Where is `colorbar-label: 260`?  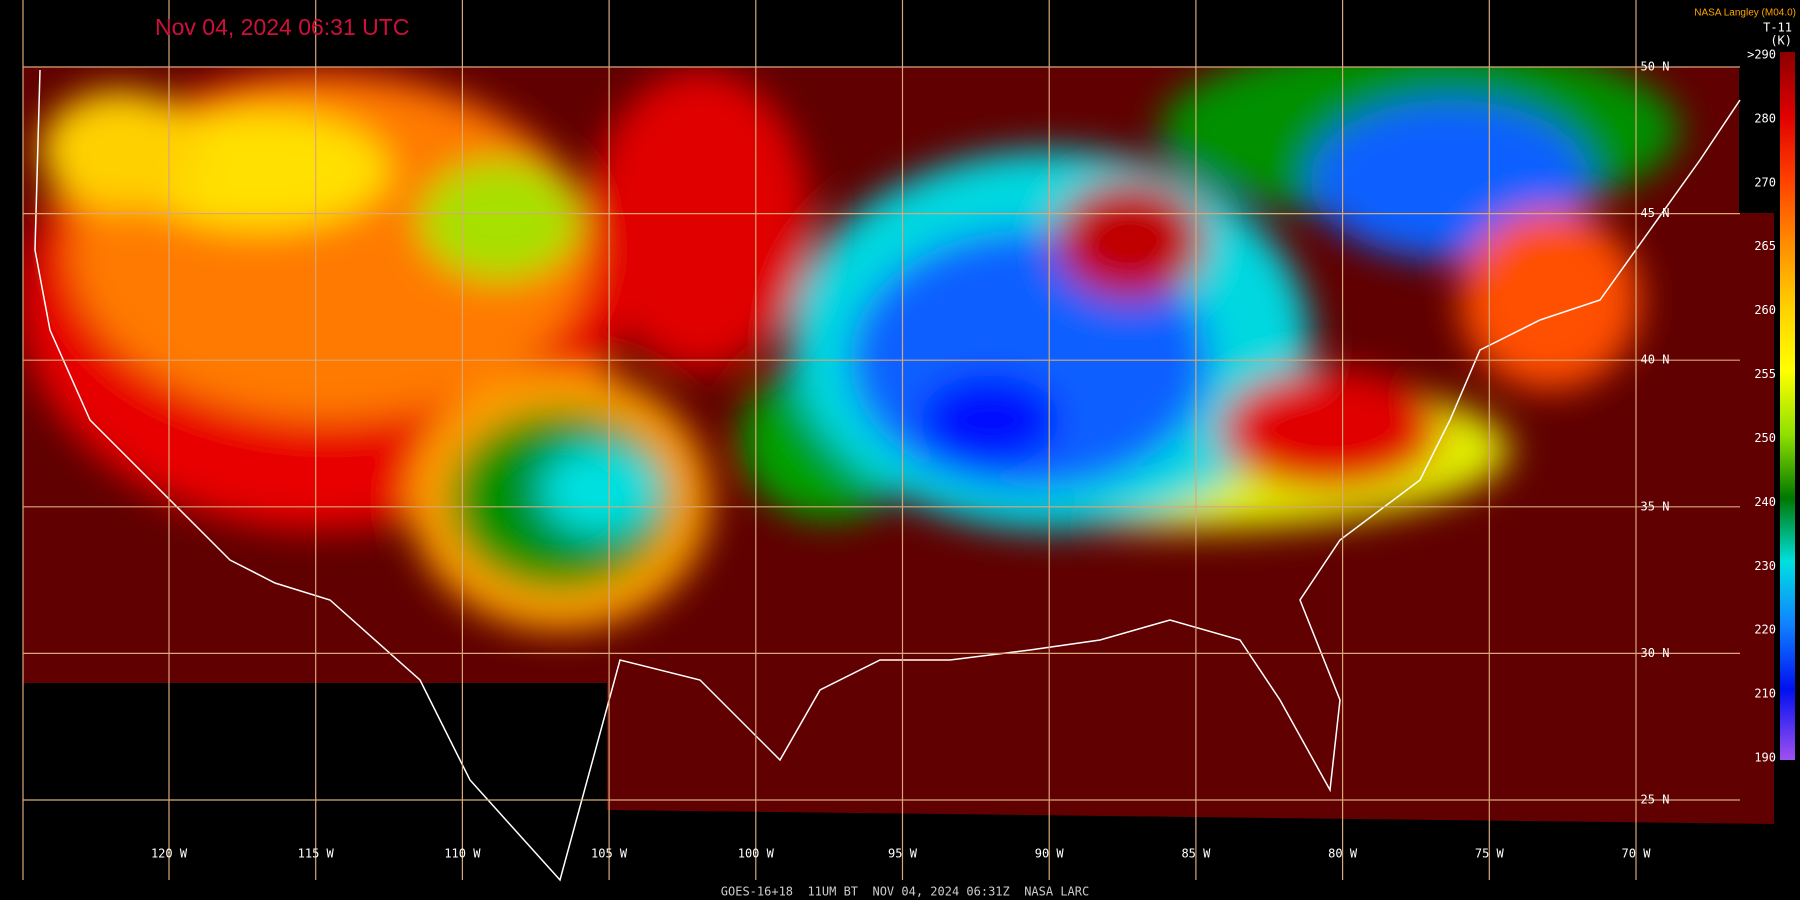 colorbar-label: 260 is located at coordinates (1765, 310).